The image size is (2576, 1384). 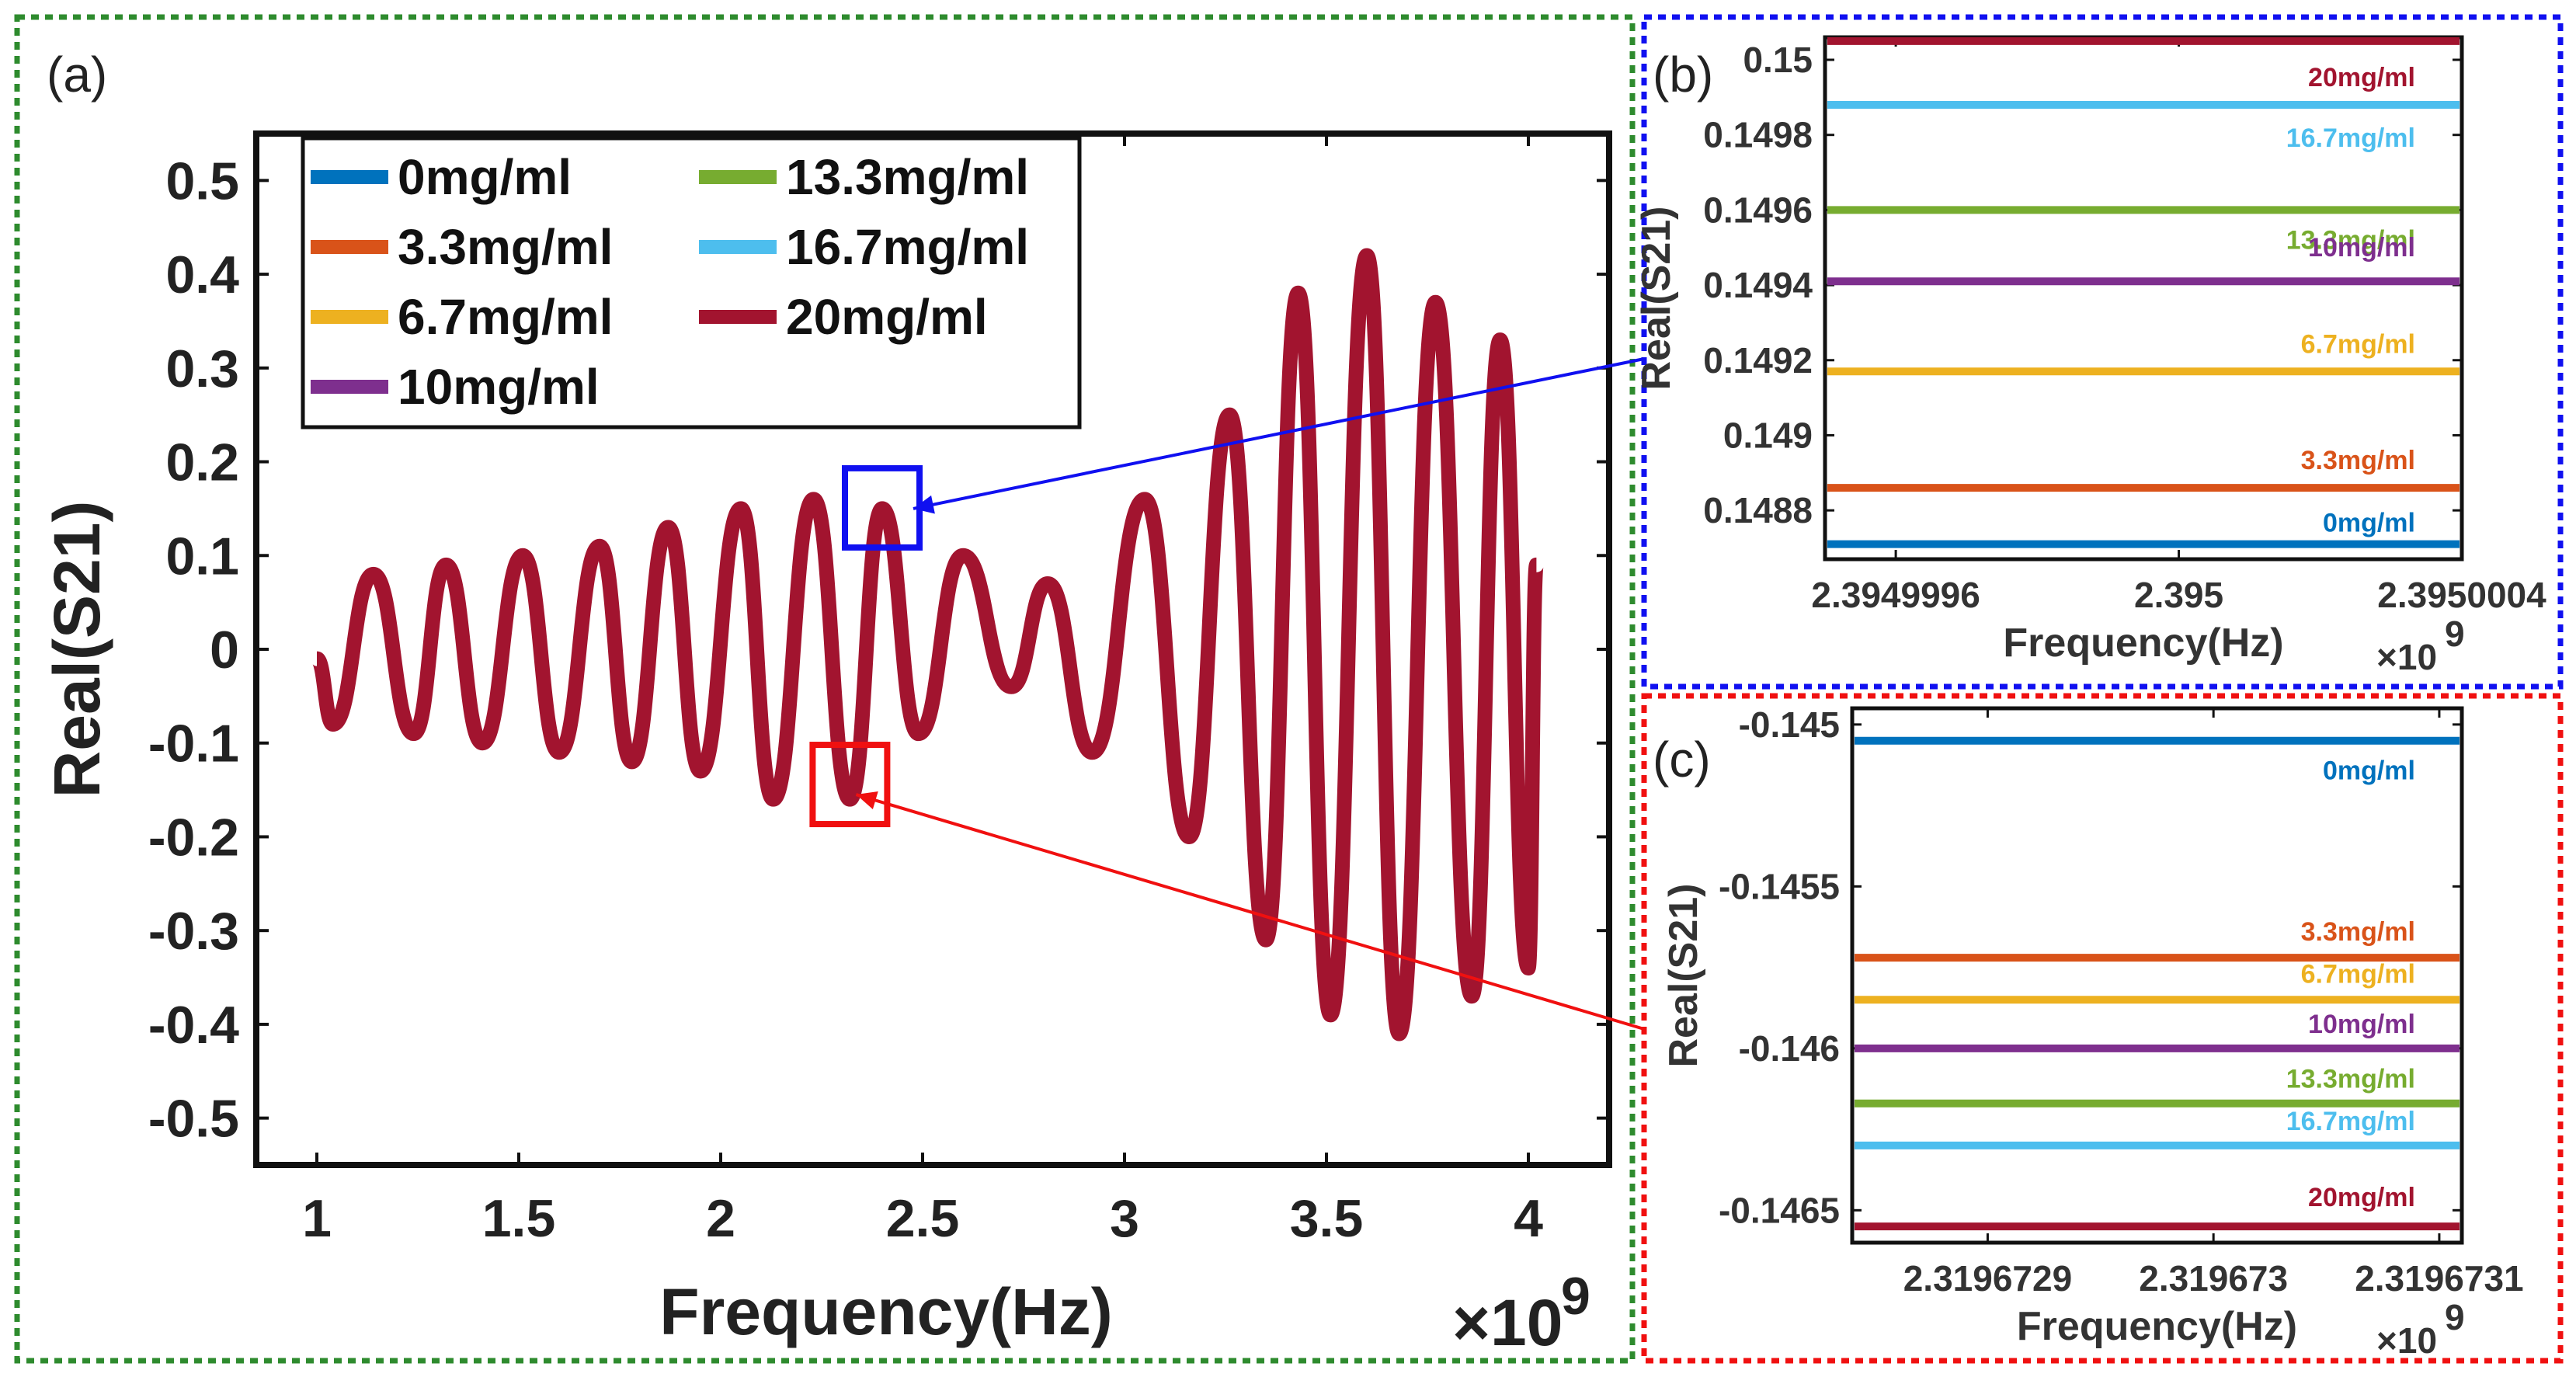 What do you see at coordinates (1575, 1297) in the screenshot?
I see `x-multiplier-exp-a: 9` at bounding box center [1575, 1297].